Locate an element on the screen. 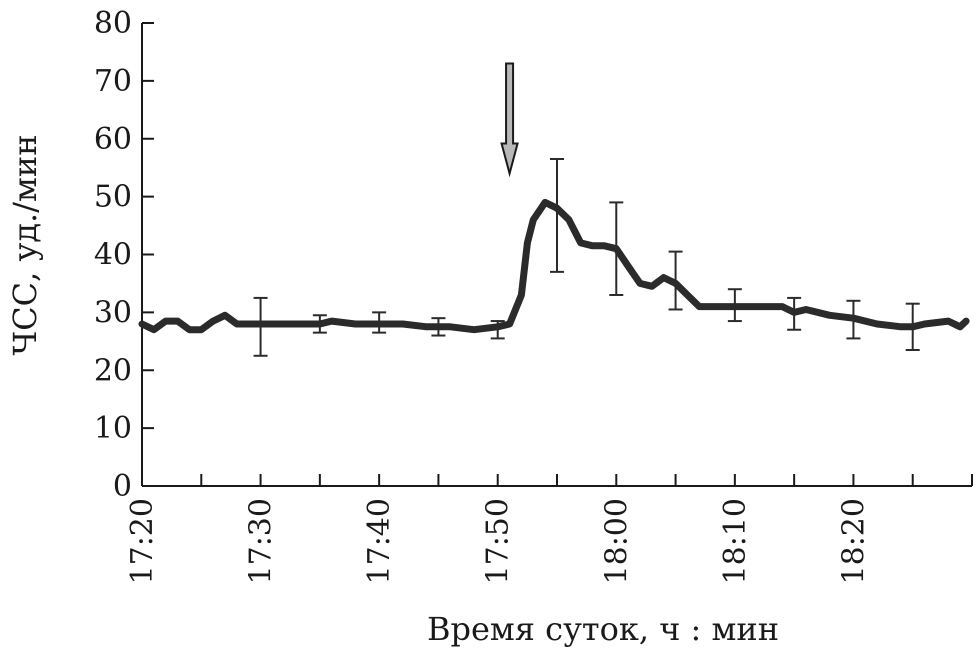 The width and height of the screenshot is (979, 652). y-tick-label: 80 is located at coordinates (113, 23).